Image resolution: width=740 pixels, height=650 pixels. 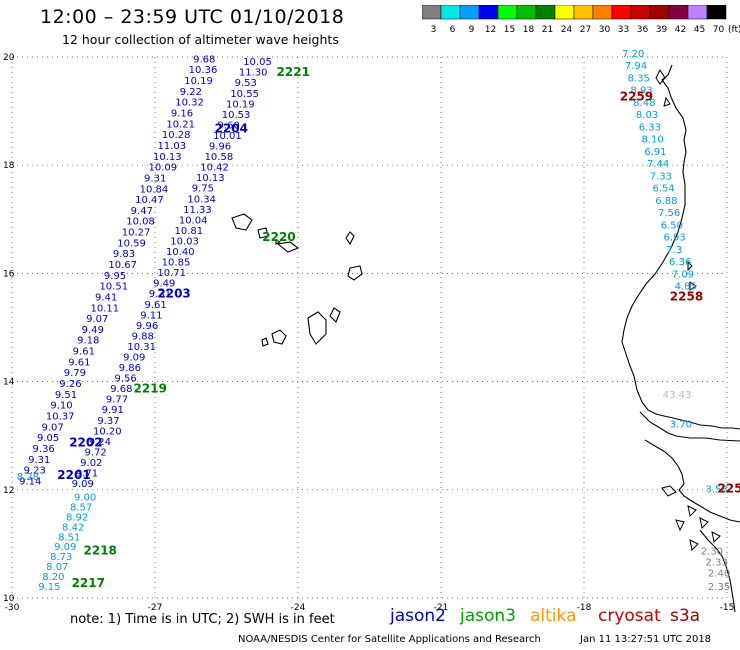 What do you see at coordinates (147, 326) in the screenshot?
I see `wave-height-value: 9.96` at bounding box center [147, 326].